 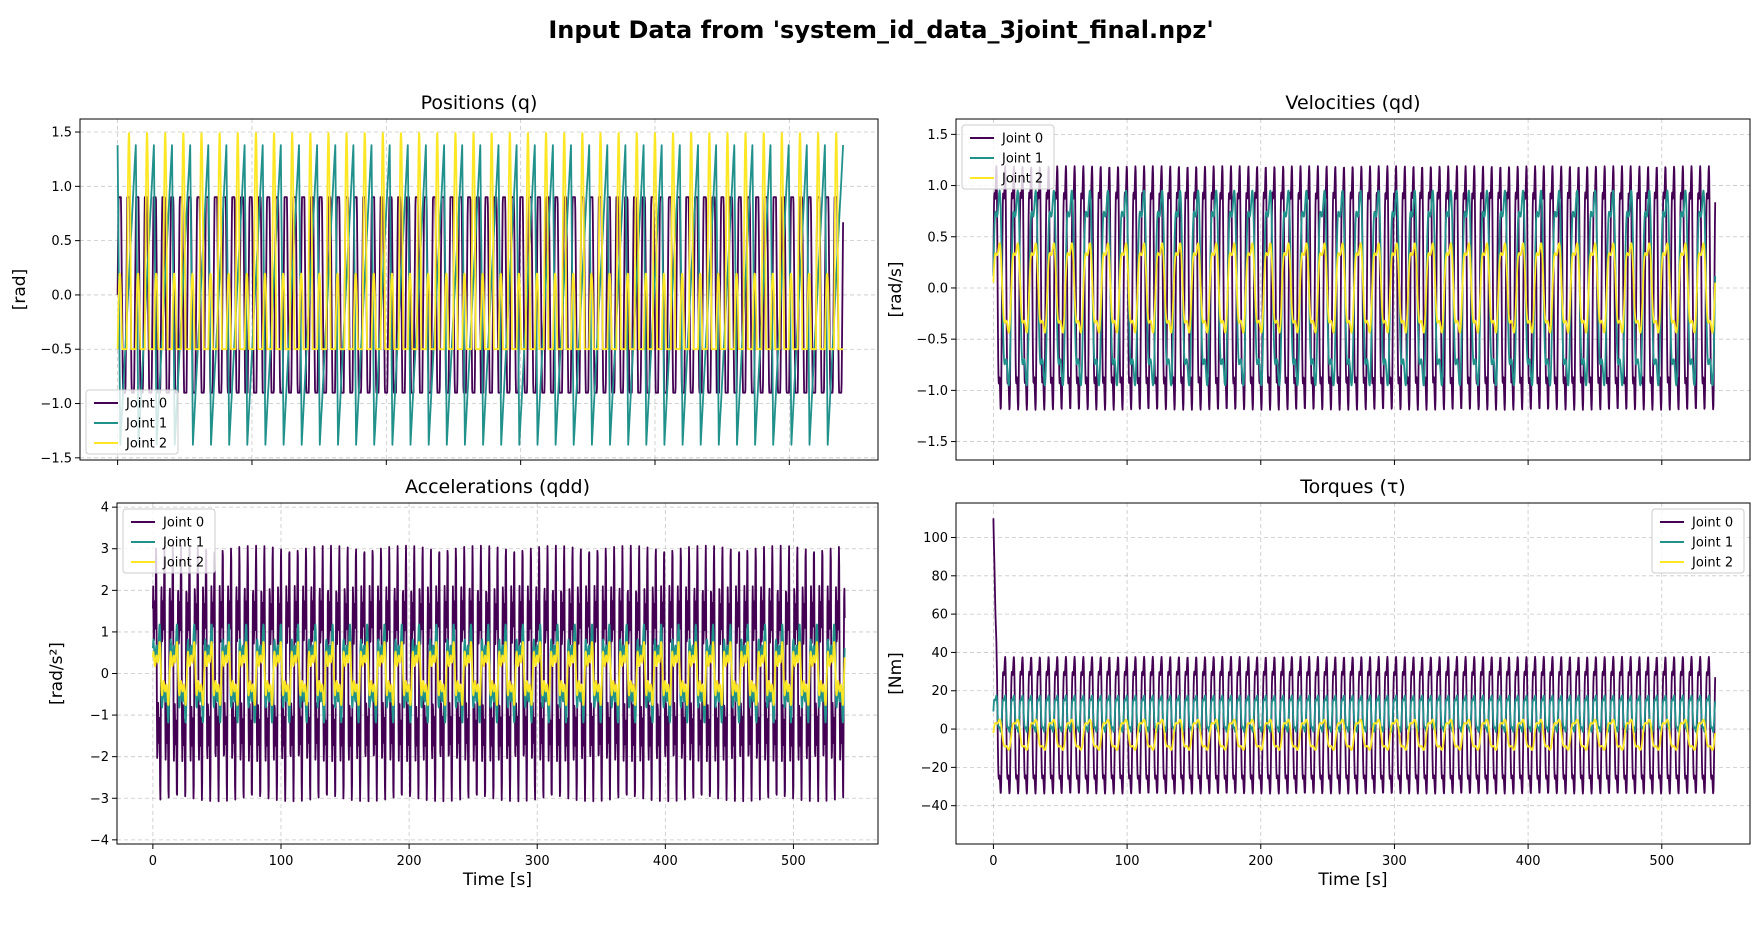 I want to click on y-tick-label: −4, so click(x=99, y=840).